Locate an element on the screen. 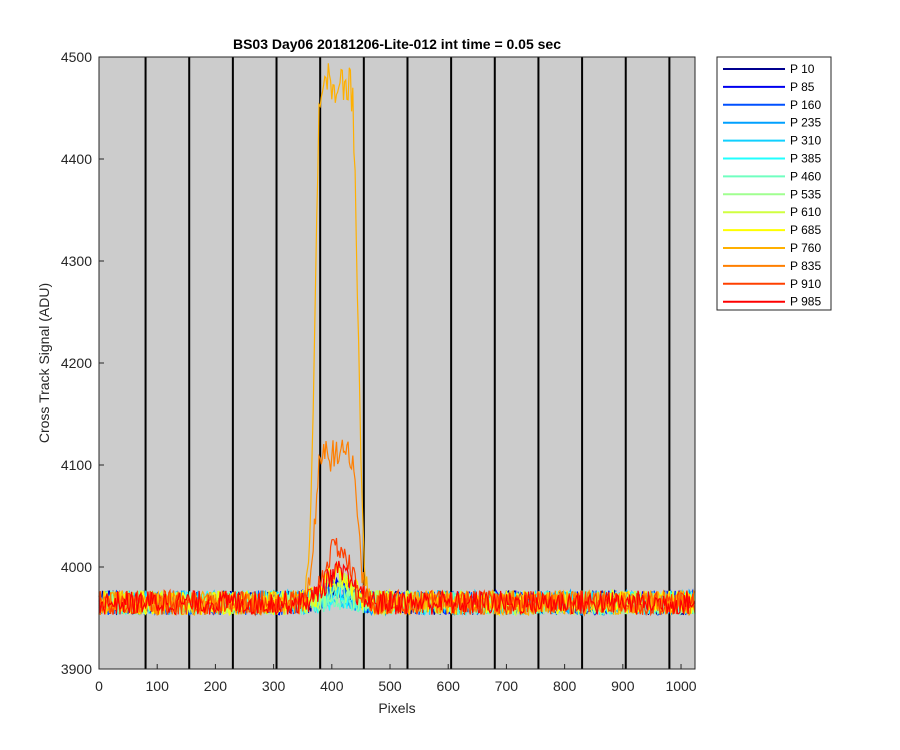 The image size is (900, 750). x-tick-label: 200 is located at coordinates (216, 686).